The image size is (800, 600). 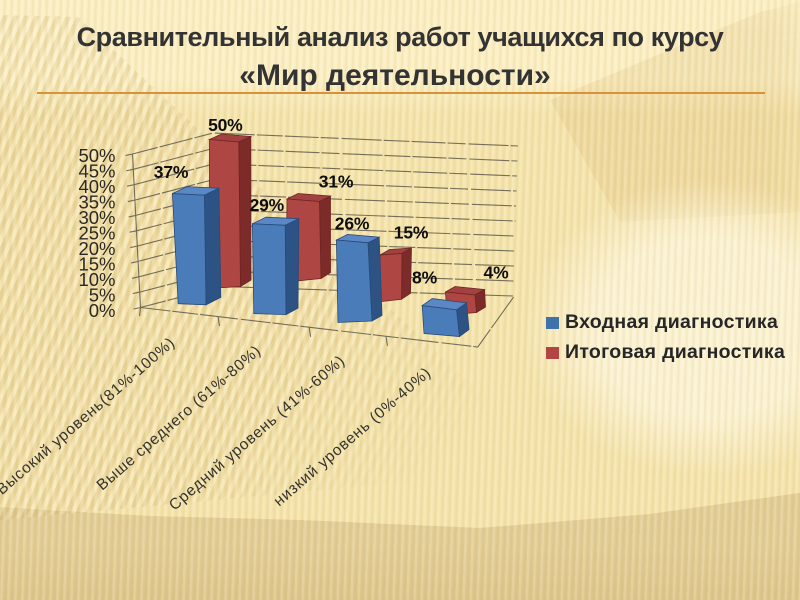 I want to click on svg-text: 30%, so click(x=96, y=217).